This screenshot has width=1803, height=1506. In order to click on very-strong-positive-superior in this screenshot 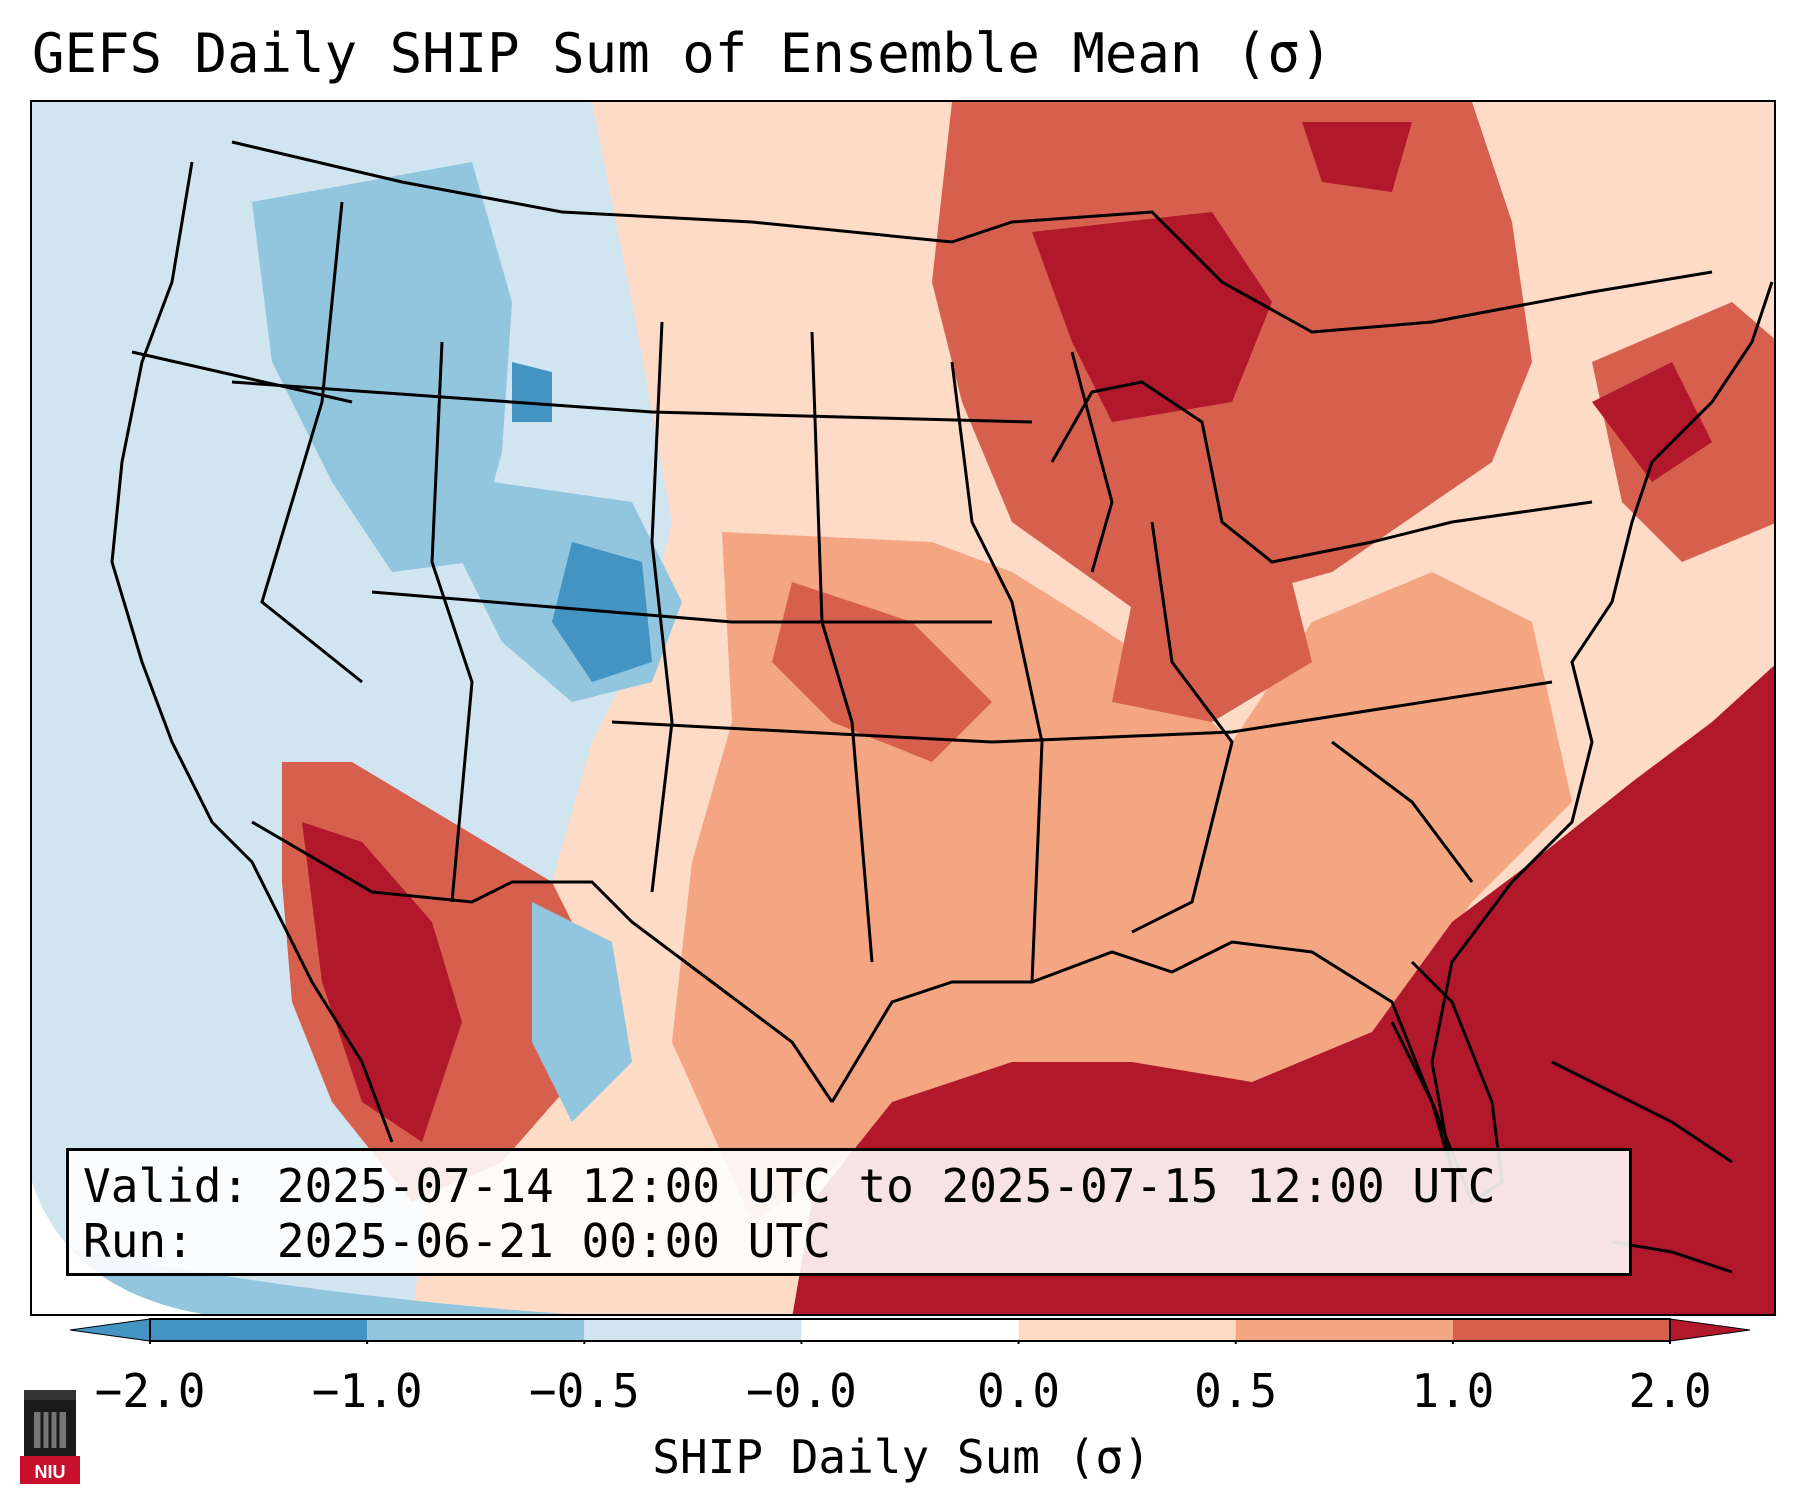, I will do `click(1357, 157)`.